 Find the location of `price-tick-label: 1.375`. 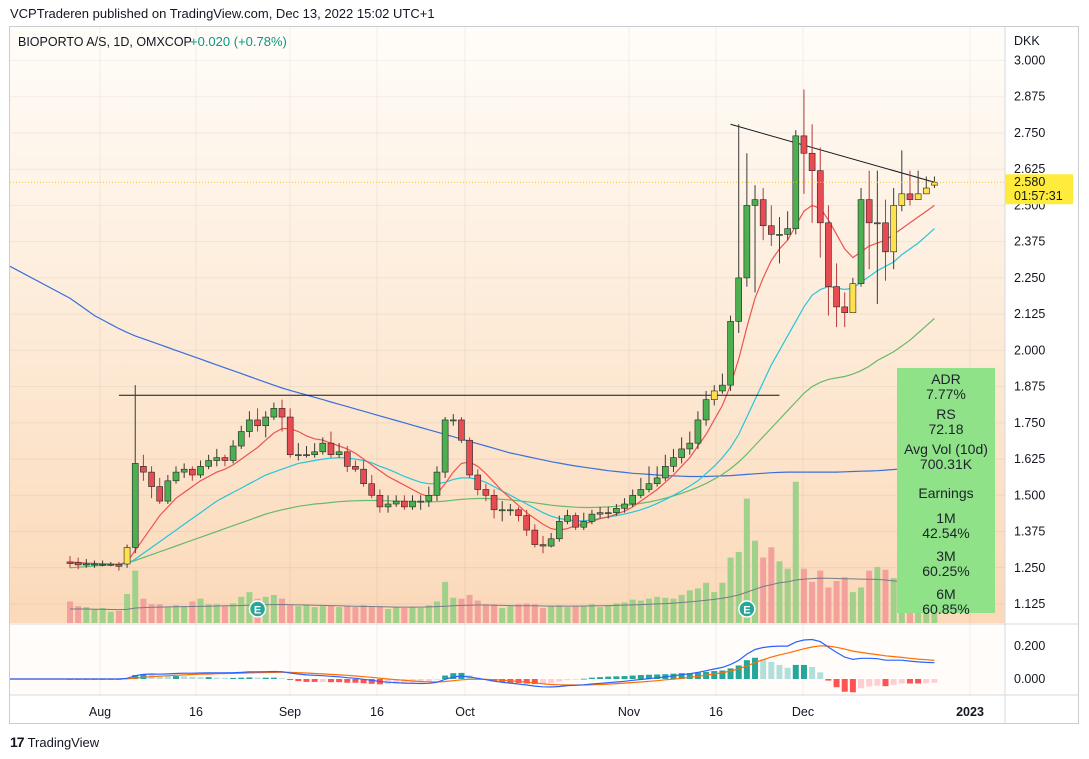

price-tick-label: 1.375 is located at coordinates (1029, 532).